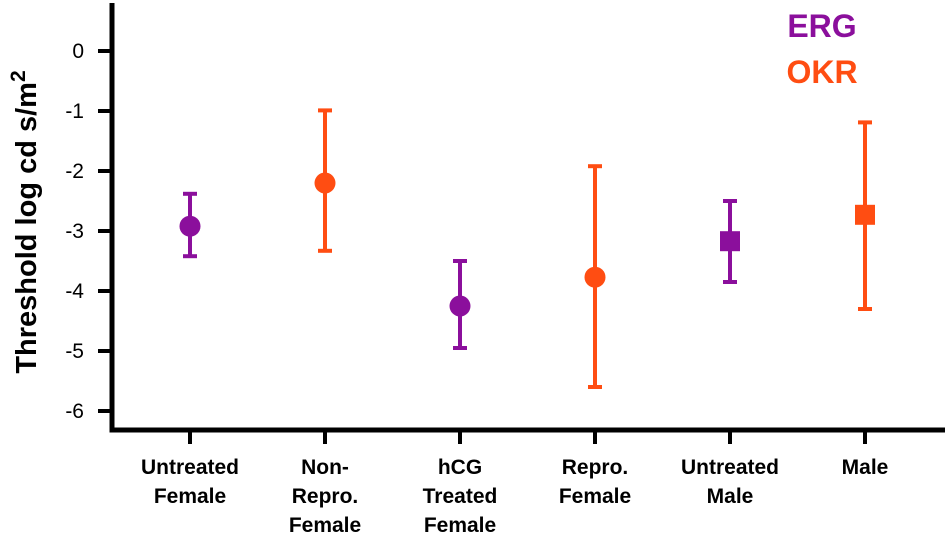 The image size is (950, 539). Describe the element at coordinates (27, 228) in the screenshot. I see `y-axis-label-text: Threshold log cd s/m` at that location.